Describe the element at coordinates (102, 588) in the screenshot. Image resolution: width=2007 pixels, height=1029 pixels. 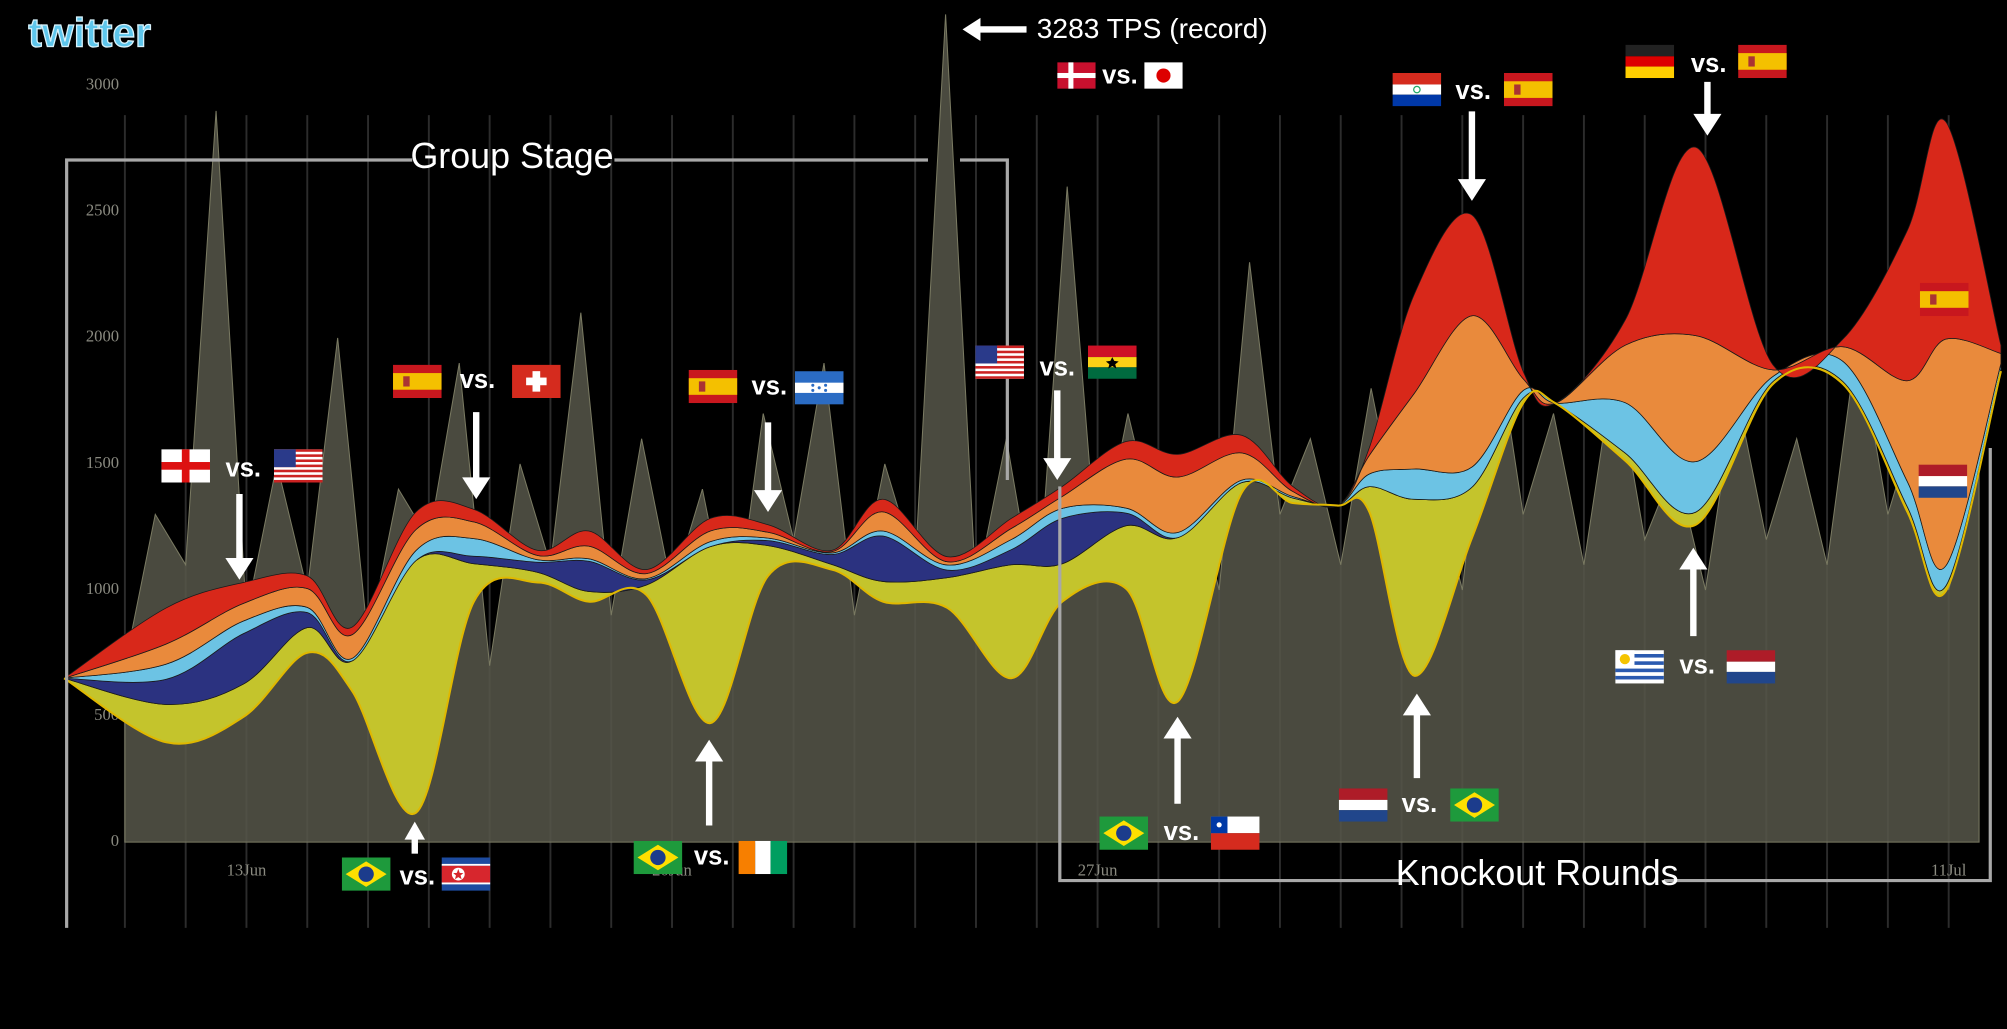
I see `y-tick-label: 1000` at that location.